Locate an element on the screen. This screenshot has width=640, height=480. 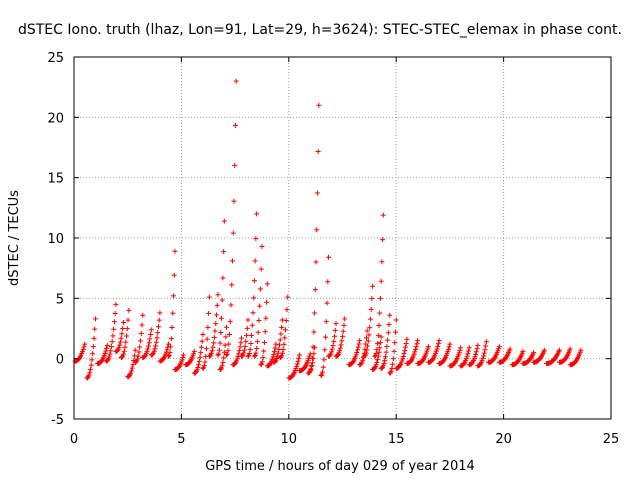
y-tick-label: 5 is located at coordinates (60, 299).